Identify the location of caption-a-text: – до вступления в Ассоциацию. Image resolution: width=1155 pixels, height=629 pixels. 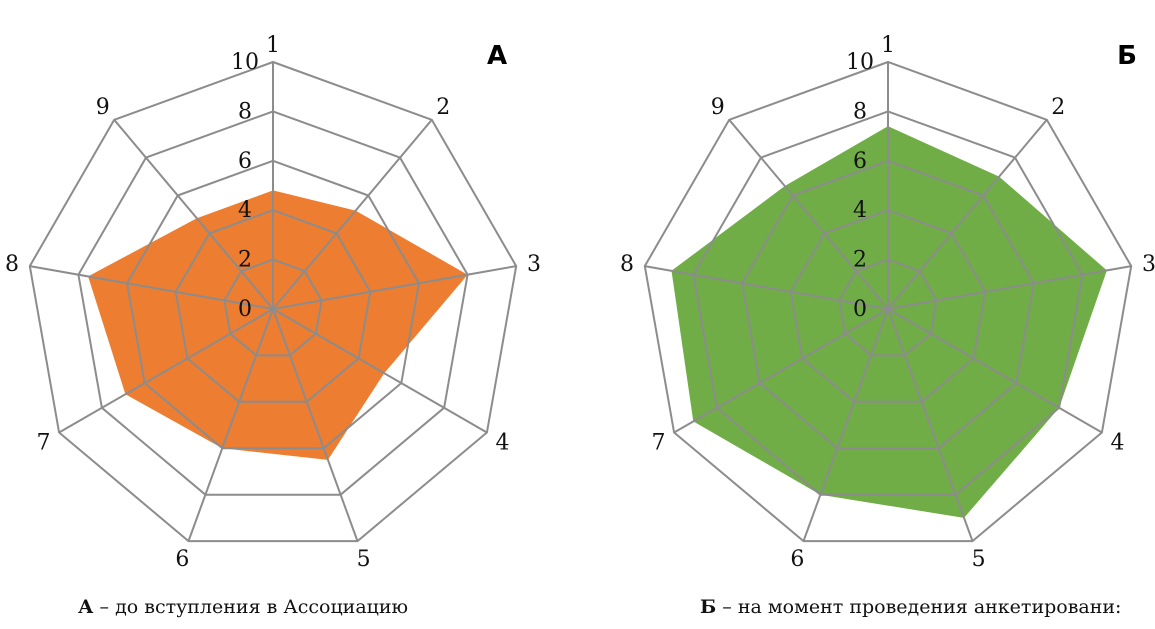
(250, 607).